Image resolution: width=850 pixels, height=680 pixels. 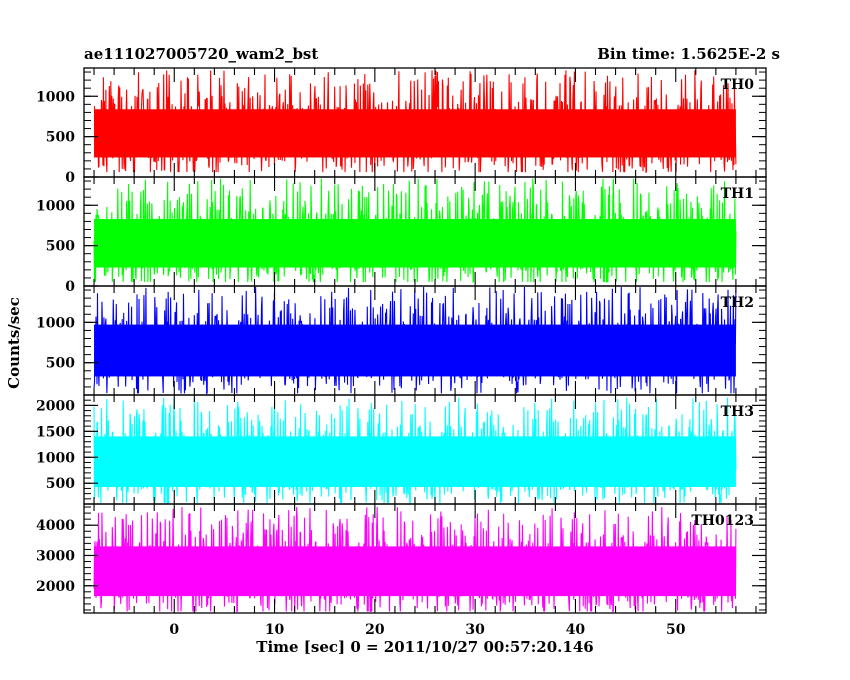 I want to click on series-line-th0123, so click(x=415, y=560).